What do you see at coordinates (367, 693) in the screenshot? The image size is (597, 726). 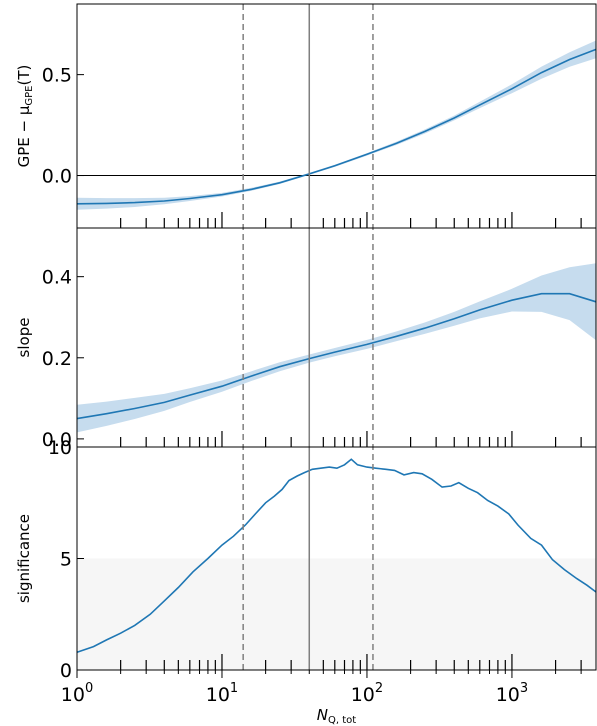 I see `x-tick-label: 10²` at bounding box center [367, 693].